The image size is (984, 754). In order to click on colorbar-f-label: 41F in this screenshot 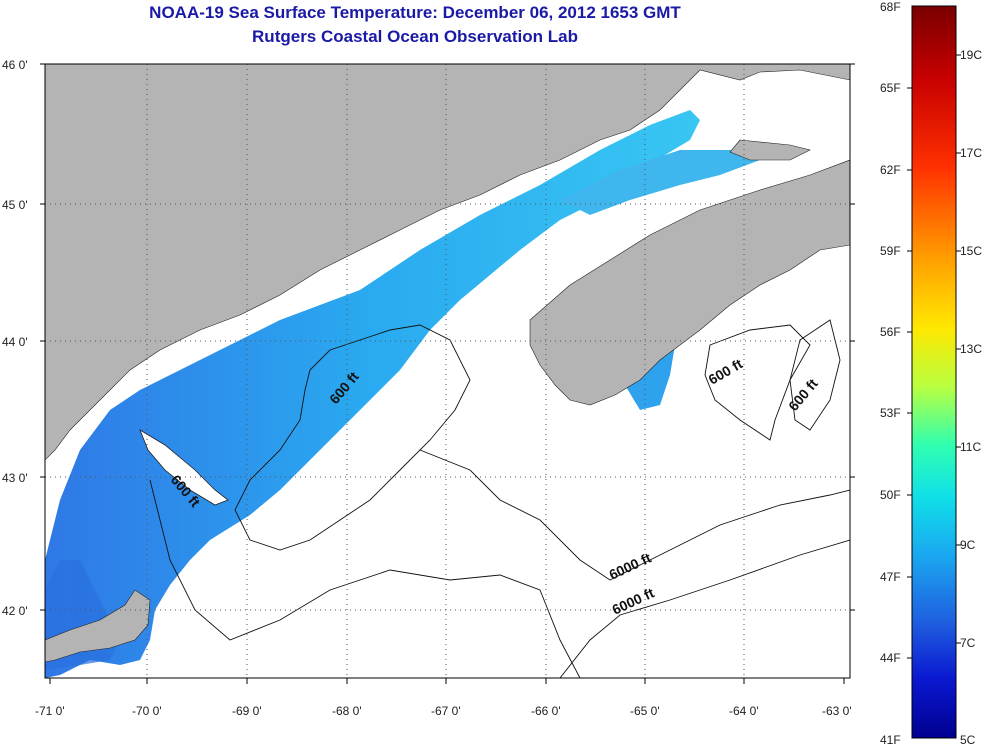, I will do `click(890, 740)`.